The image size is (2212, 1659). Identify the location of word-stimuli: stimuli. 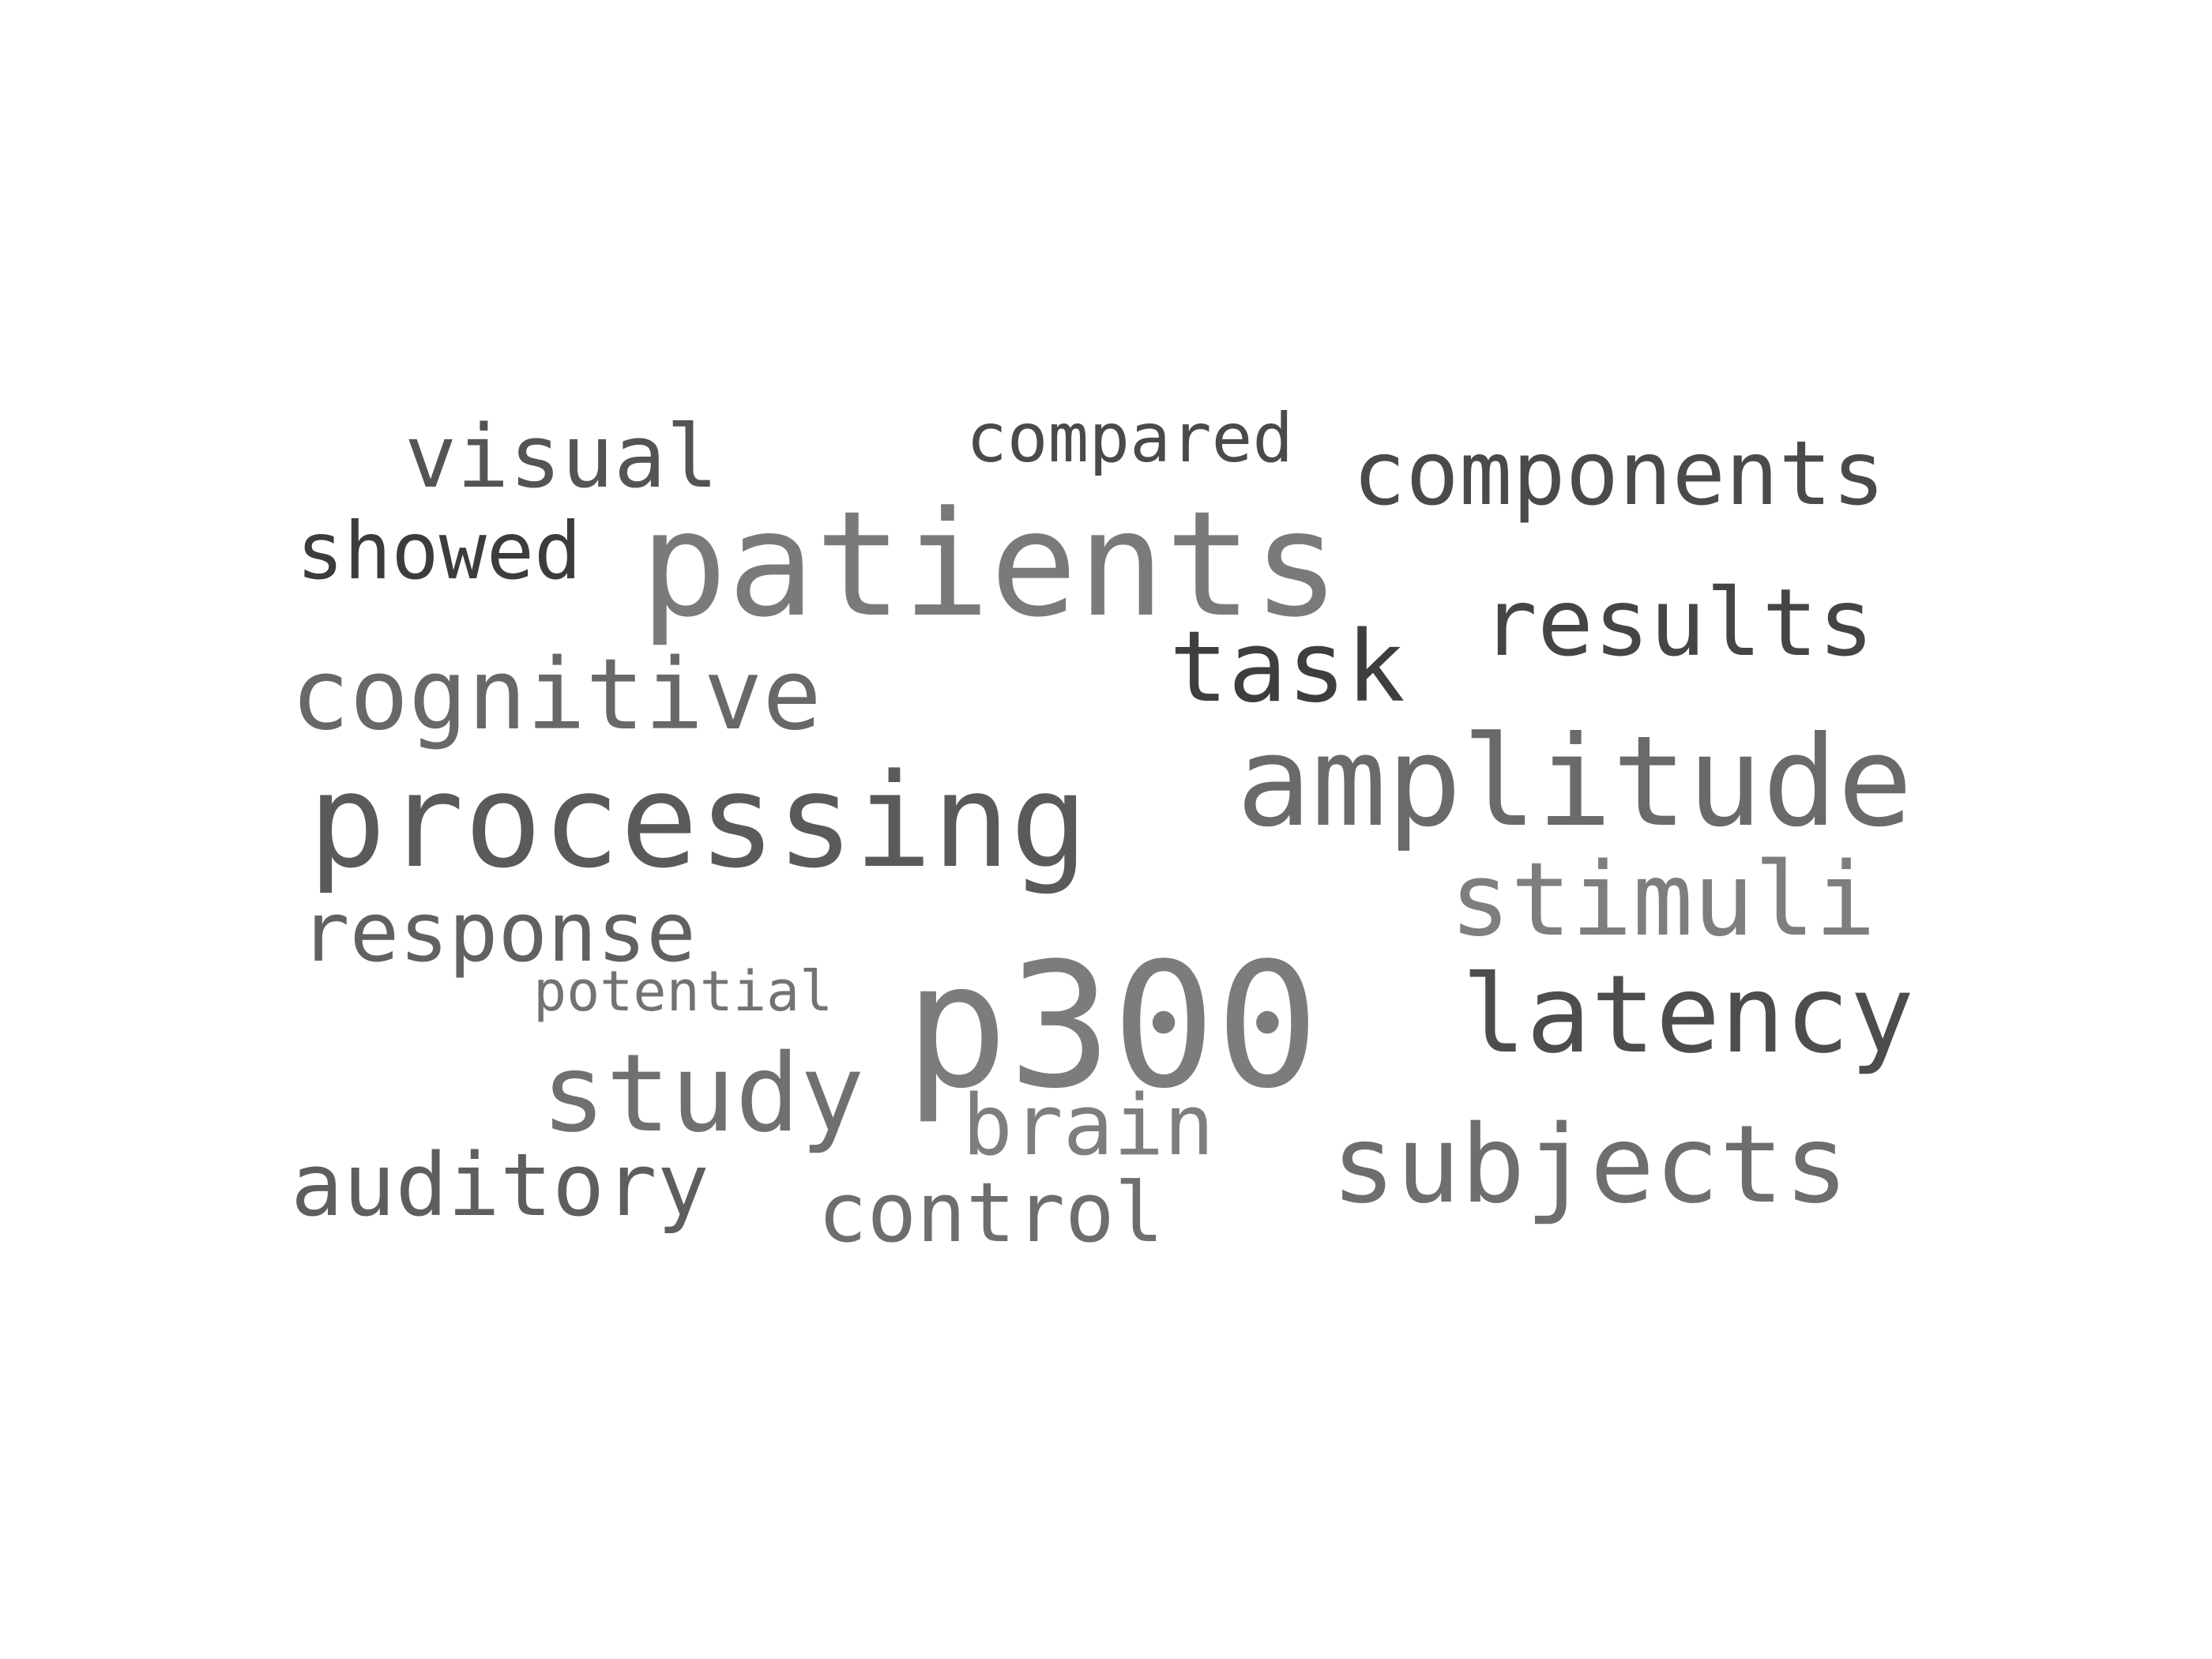
(1663, 900).